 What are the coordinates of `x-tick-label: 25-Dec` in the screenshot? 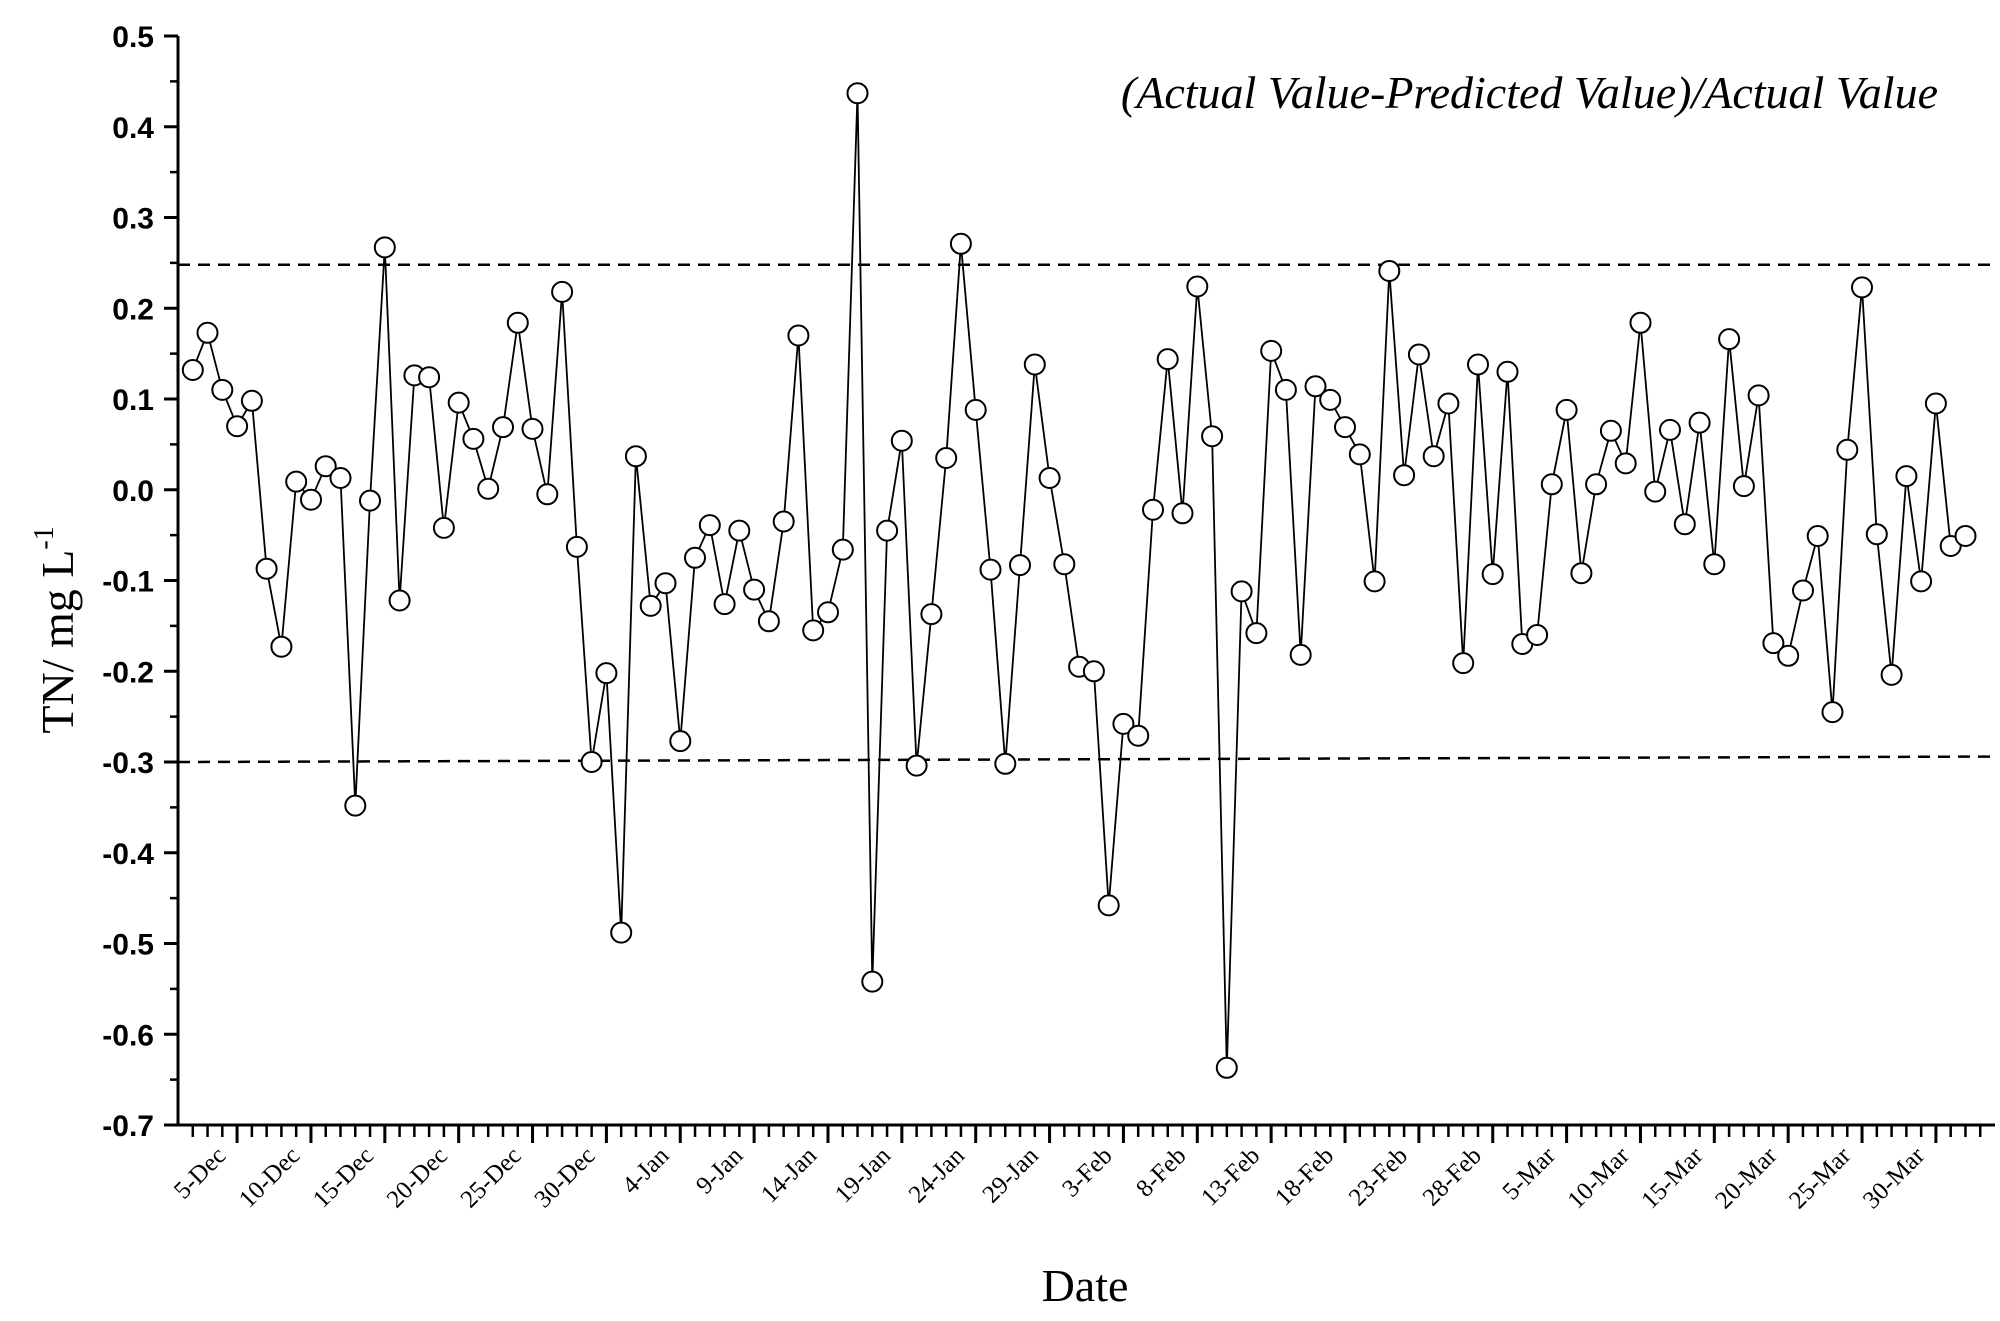 It's located at (491, 1177).